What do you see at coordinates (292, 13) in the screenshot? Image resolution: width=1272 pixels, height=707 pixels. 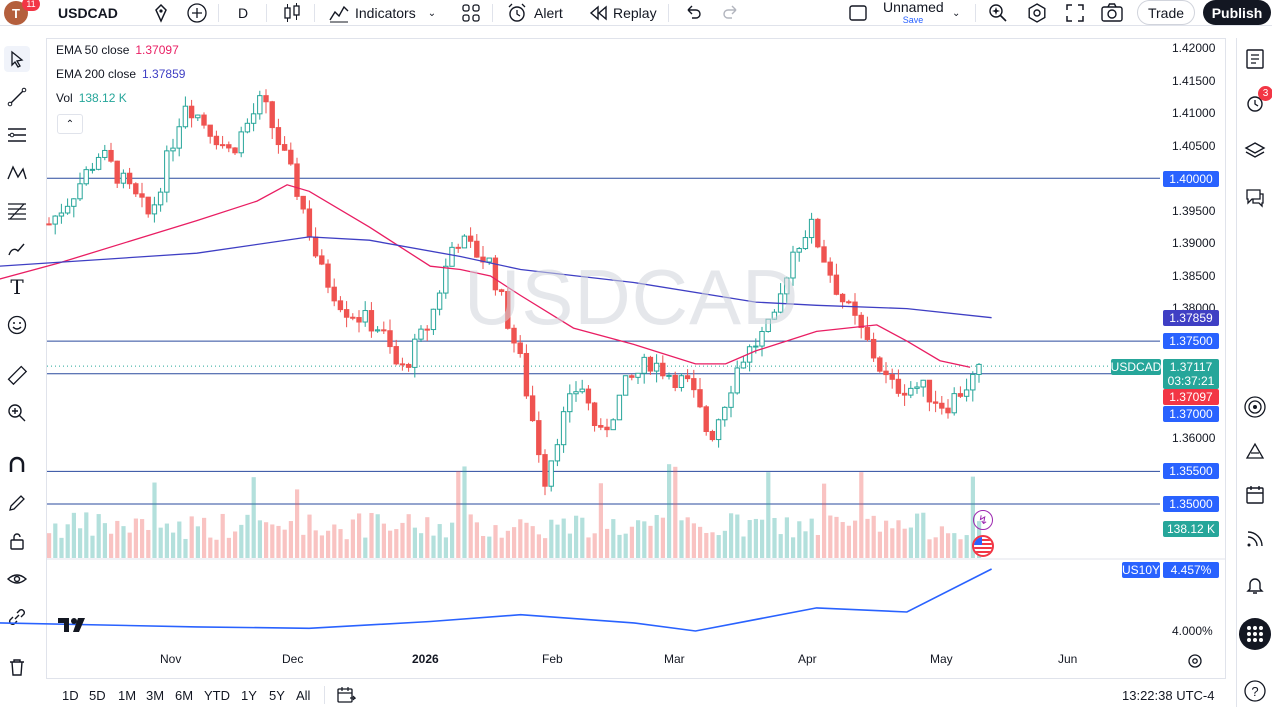 I see `candles-icon` at bounding box center [292, 13].